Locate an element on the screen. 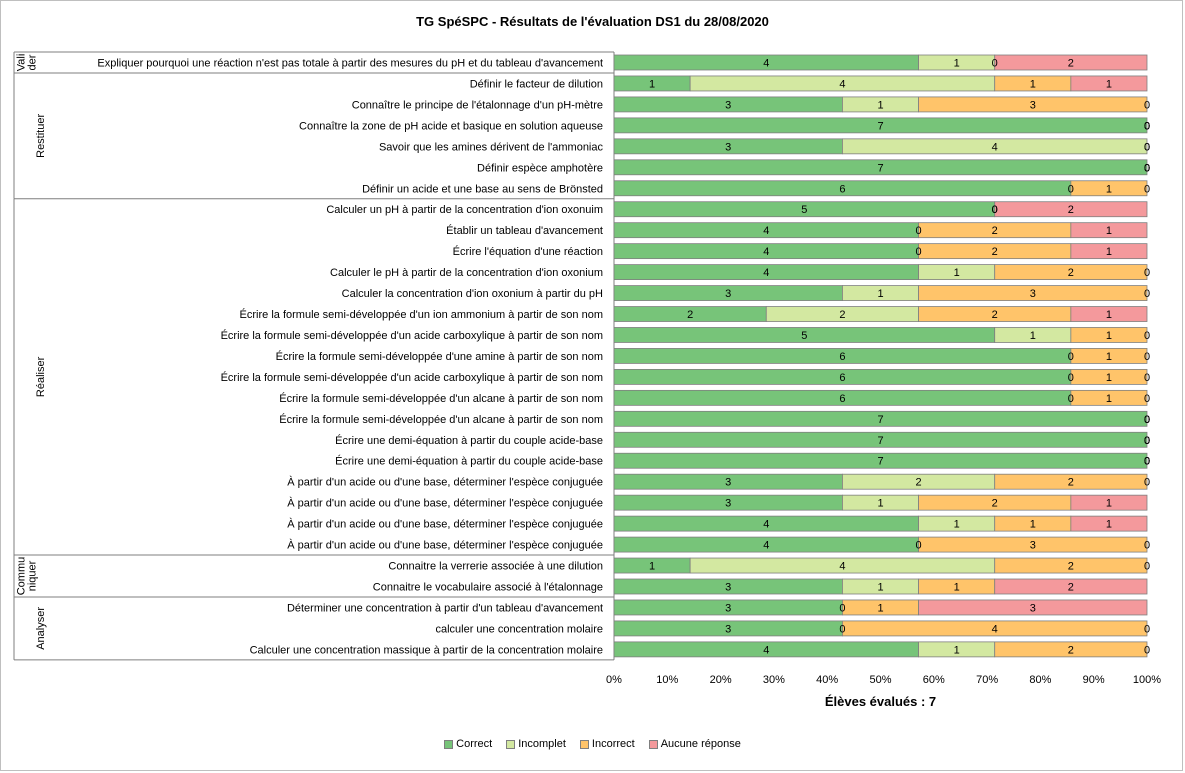  data-label: 6 is located at coordinates (842, 357).